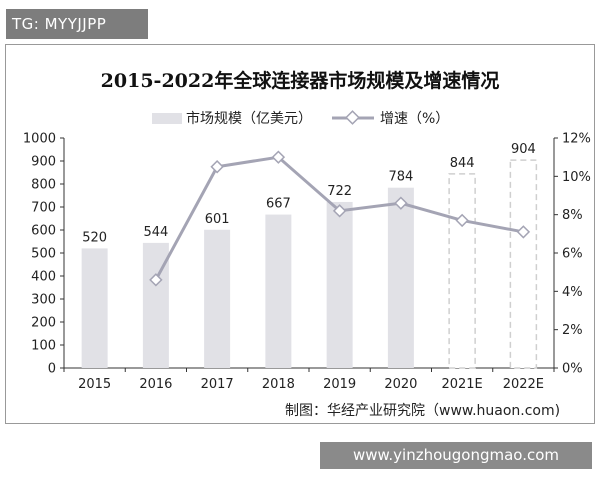 This screenshot has width=600, height=480. I want to click on bar-value-label: 520, so click(94, 237).